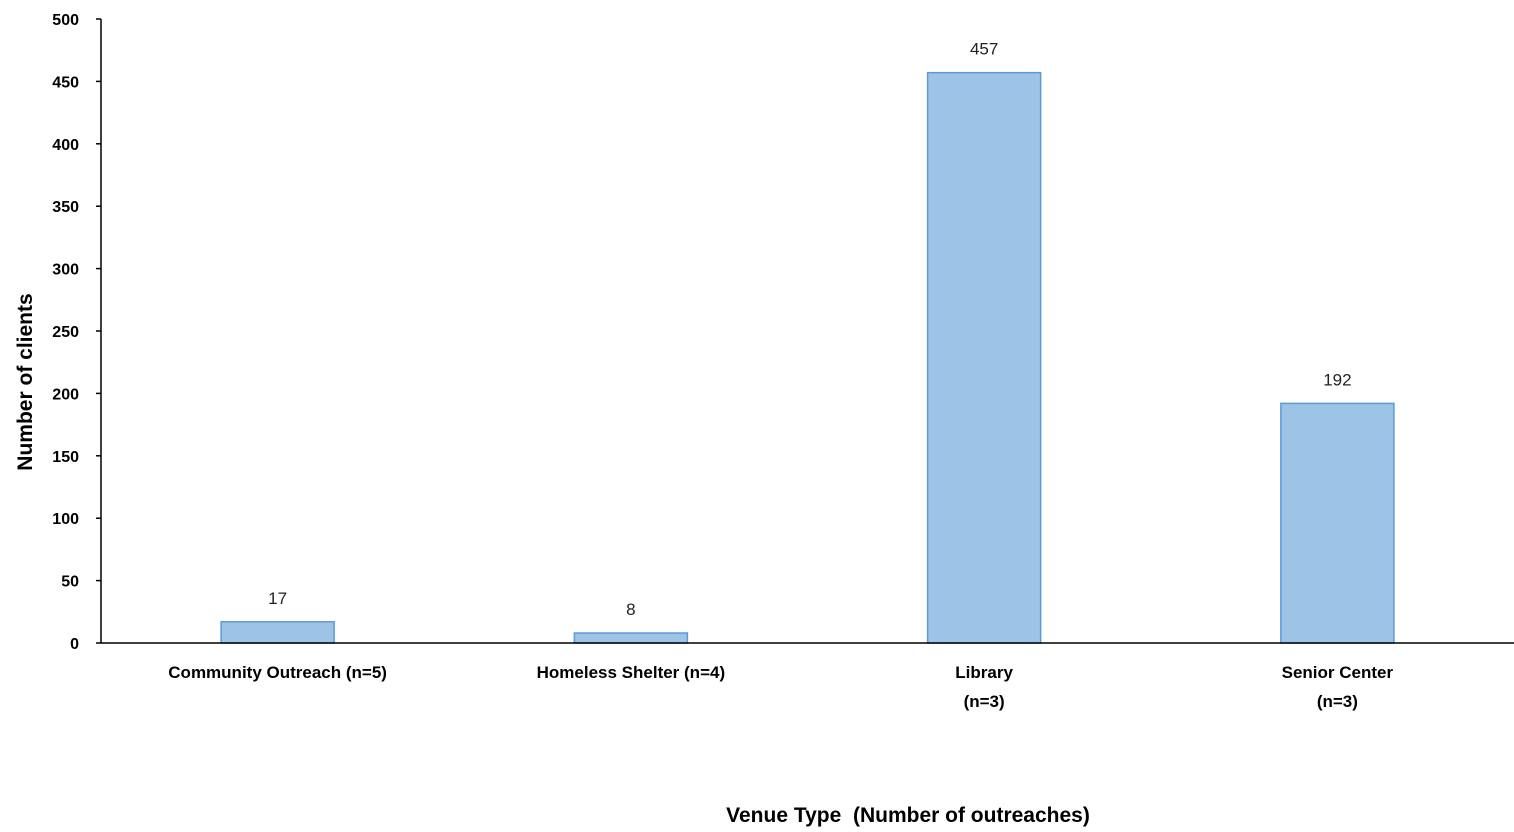 The height and width of the screenshot is (832, 1514). Describe the element at coordinates (65, 457) in the screenshot. I see `y-tick-label: 150` at that location.